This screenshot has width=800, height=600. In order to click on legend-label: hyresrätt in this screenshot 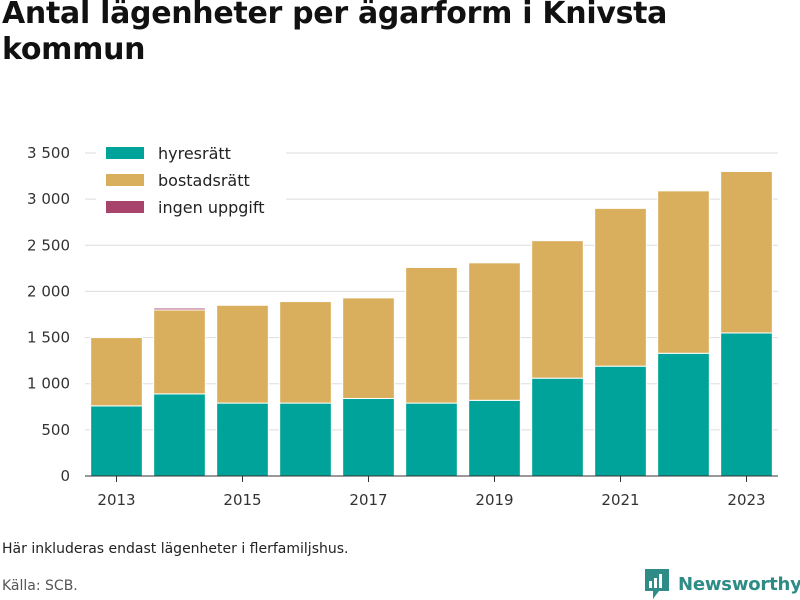, I will do `click(194, 153)`.